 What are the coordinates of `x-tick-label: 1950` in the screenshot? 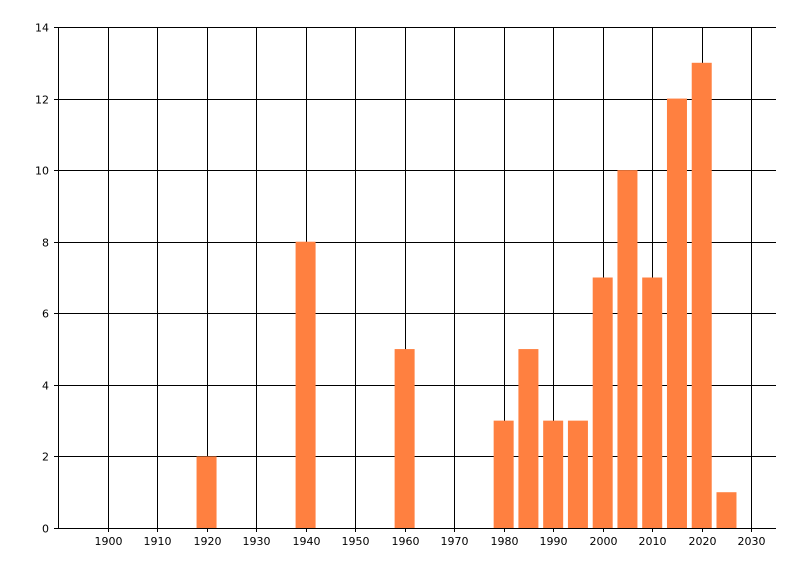 It's located at (356, 541).